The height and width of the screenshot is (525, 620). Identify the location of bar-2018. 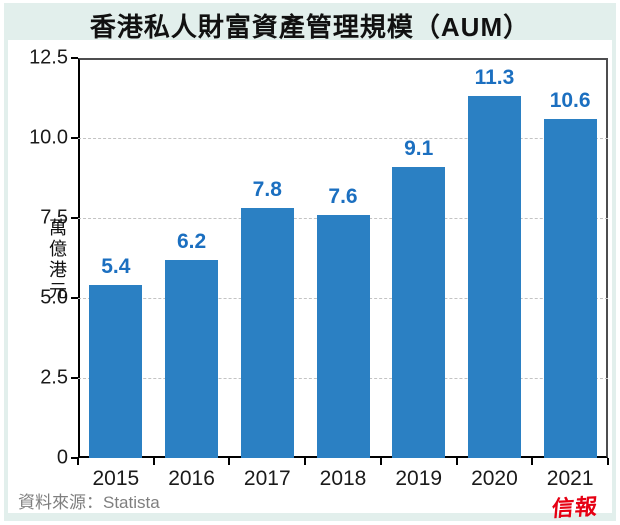
(343, 336).